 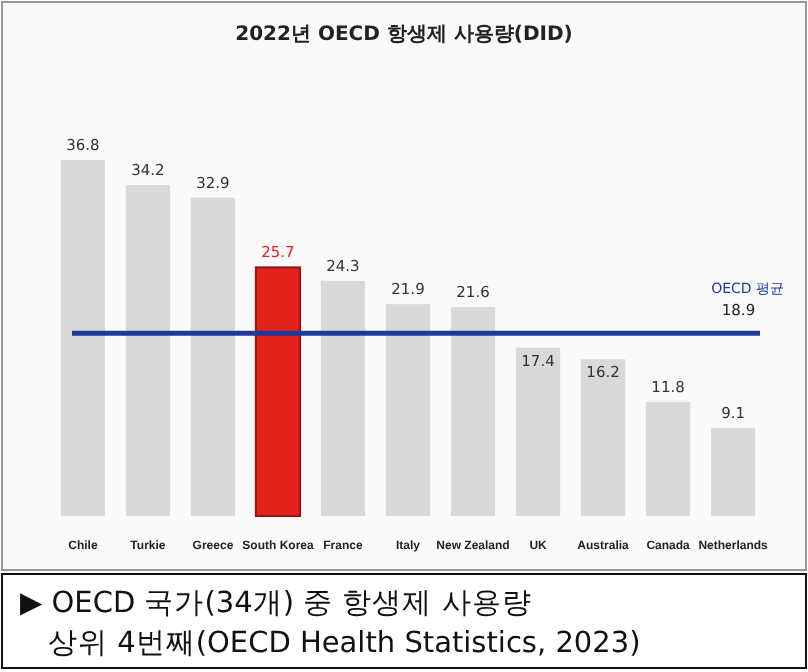 What do you see at coordinates (344, 644) in the screenshot?
I see `text: 상위 4번째(OECD Health Statistics, 2023)` at bounding box center [344, 644].